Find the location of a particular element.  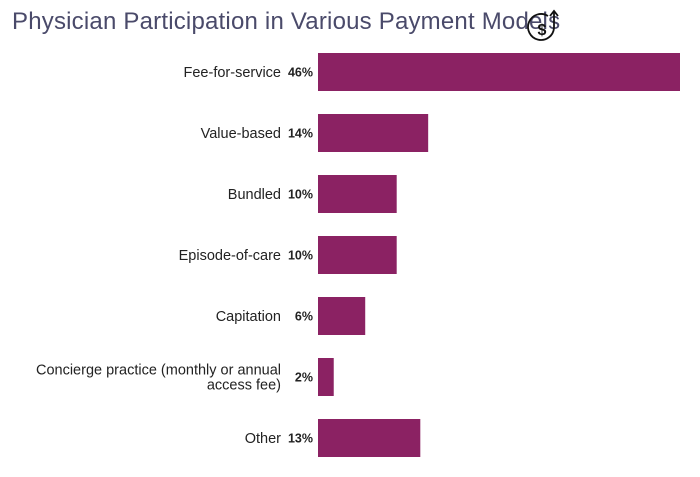

value-label-0: 46% is located at coordinates (300, 73).